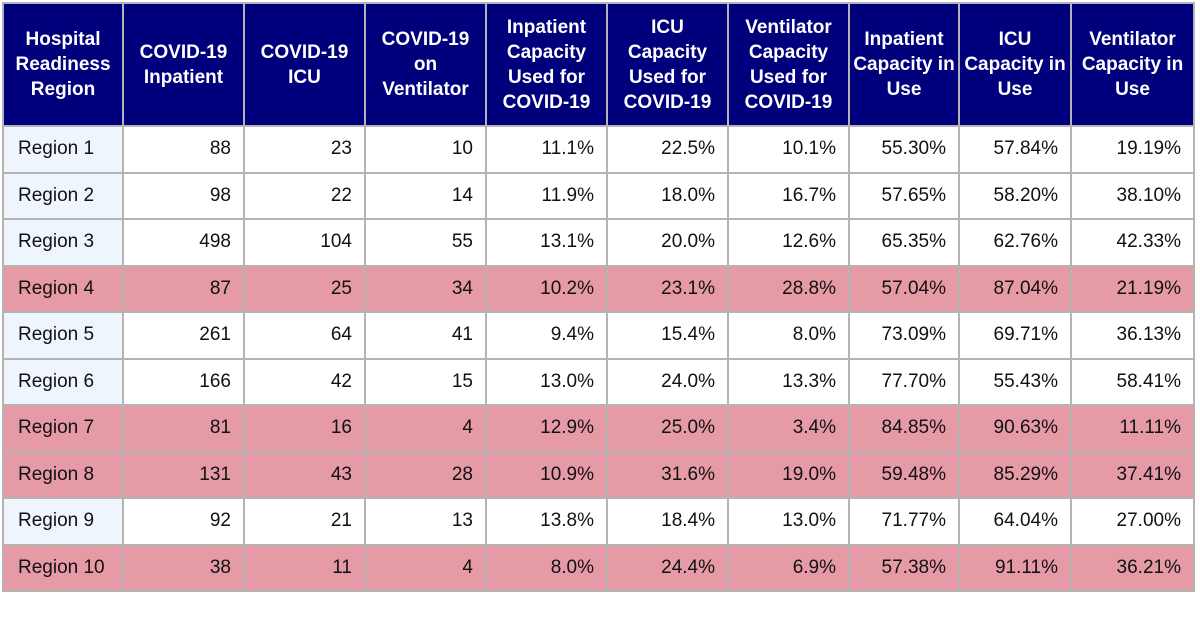 Image resolution: width=1200 pixels, height=630 pixels. What do you see at coordinates (304, 195) in the screenshot?
I see `value-cell: 22` at bounding box center [304, 195].